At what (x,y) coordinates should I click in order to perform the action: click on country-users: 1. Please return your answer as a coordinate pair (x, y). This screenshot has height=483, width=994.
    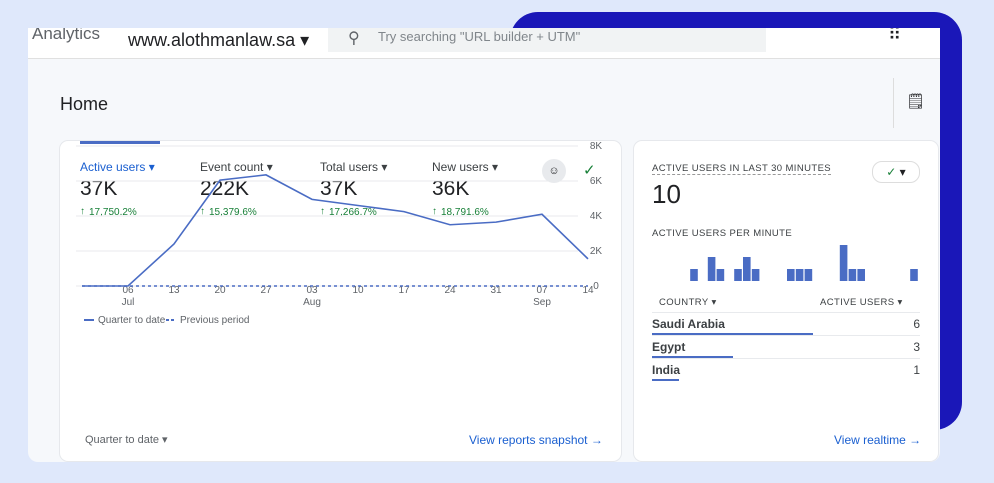
    Looking at the image, I should click on (916, 370).